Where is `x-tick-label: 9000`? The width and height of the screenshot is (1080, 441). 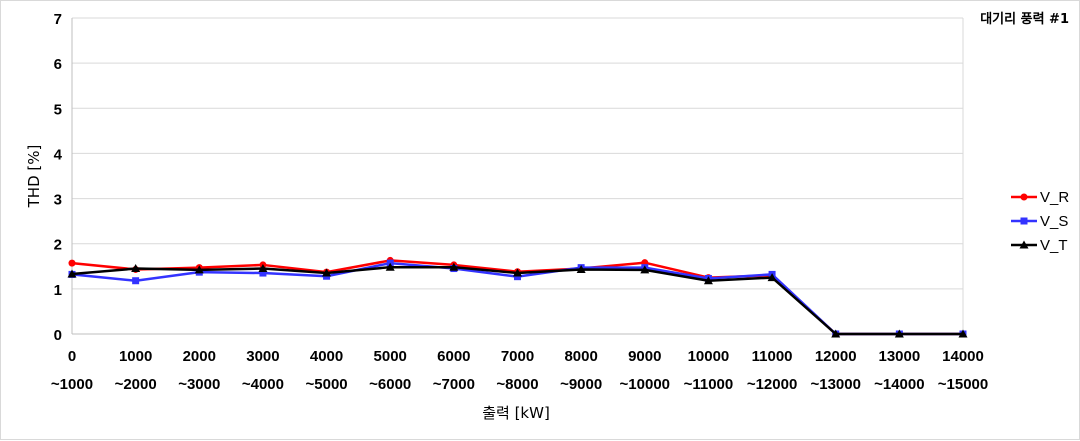
x-tick-label: 9000 is located at coordinates (644, 356).